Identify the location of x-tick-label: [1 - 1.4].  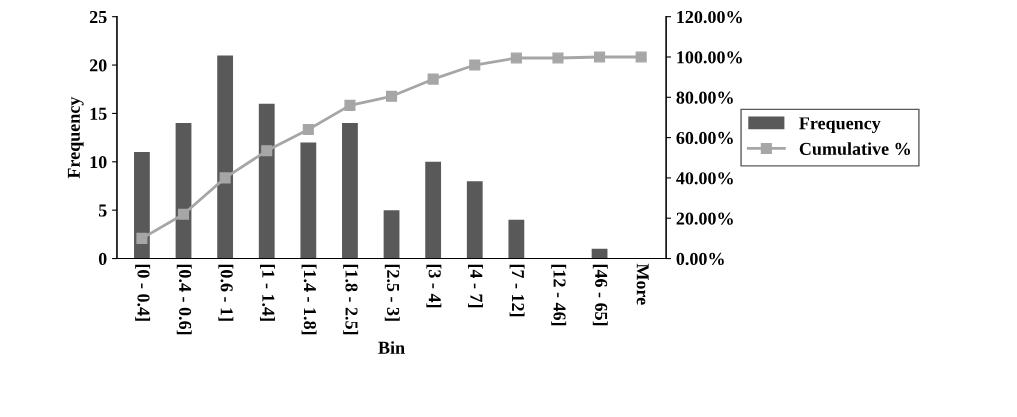
(267, 292).